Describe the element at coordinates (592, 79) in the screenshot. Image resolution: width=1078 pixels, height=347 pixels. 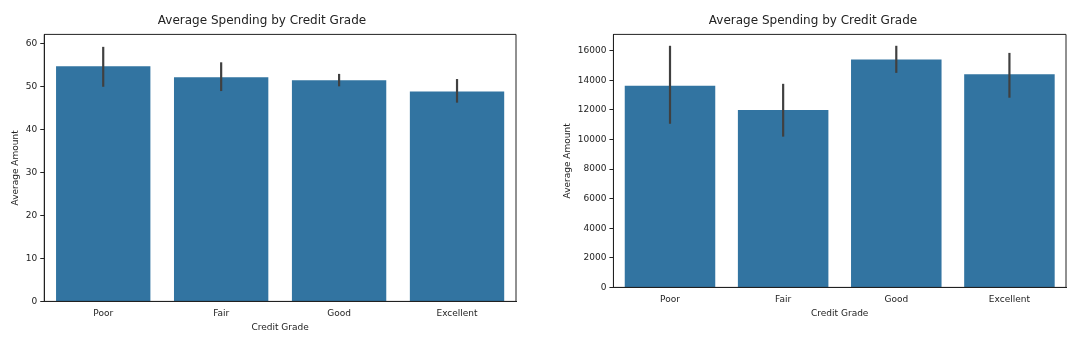
I see `y-tick-label: 14000` at that location.